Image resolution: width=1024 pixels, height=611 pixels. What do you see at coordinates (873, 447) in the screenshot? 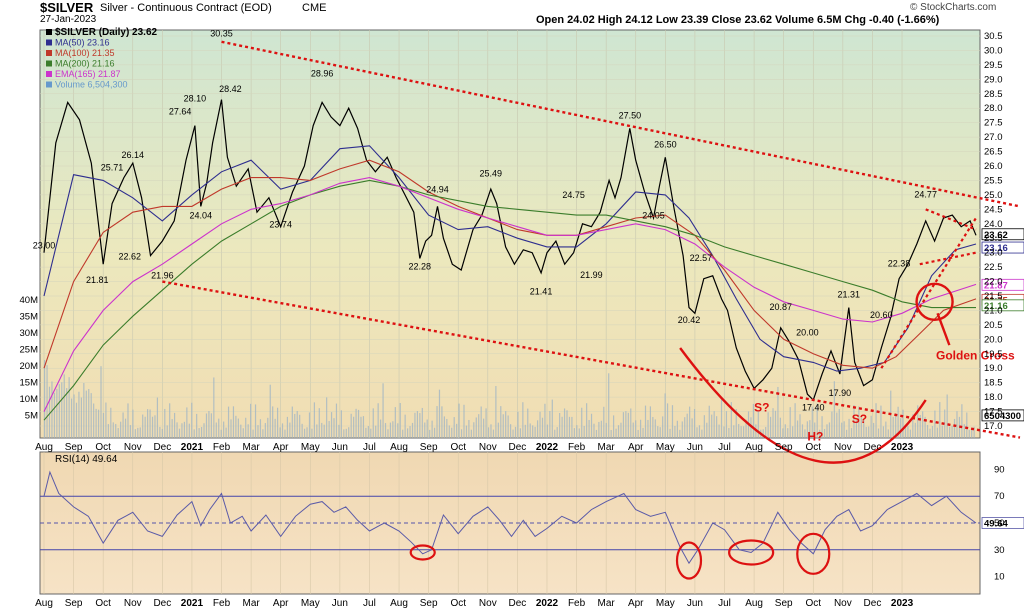
I see `x-tick-label: Dec` at bounding box center [873, 447].